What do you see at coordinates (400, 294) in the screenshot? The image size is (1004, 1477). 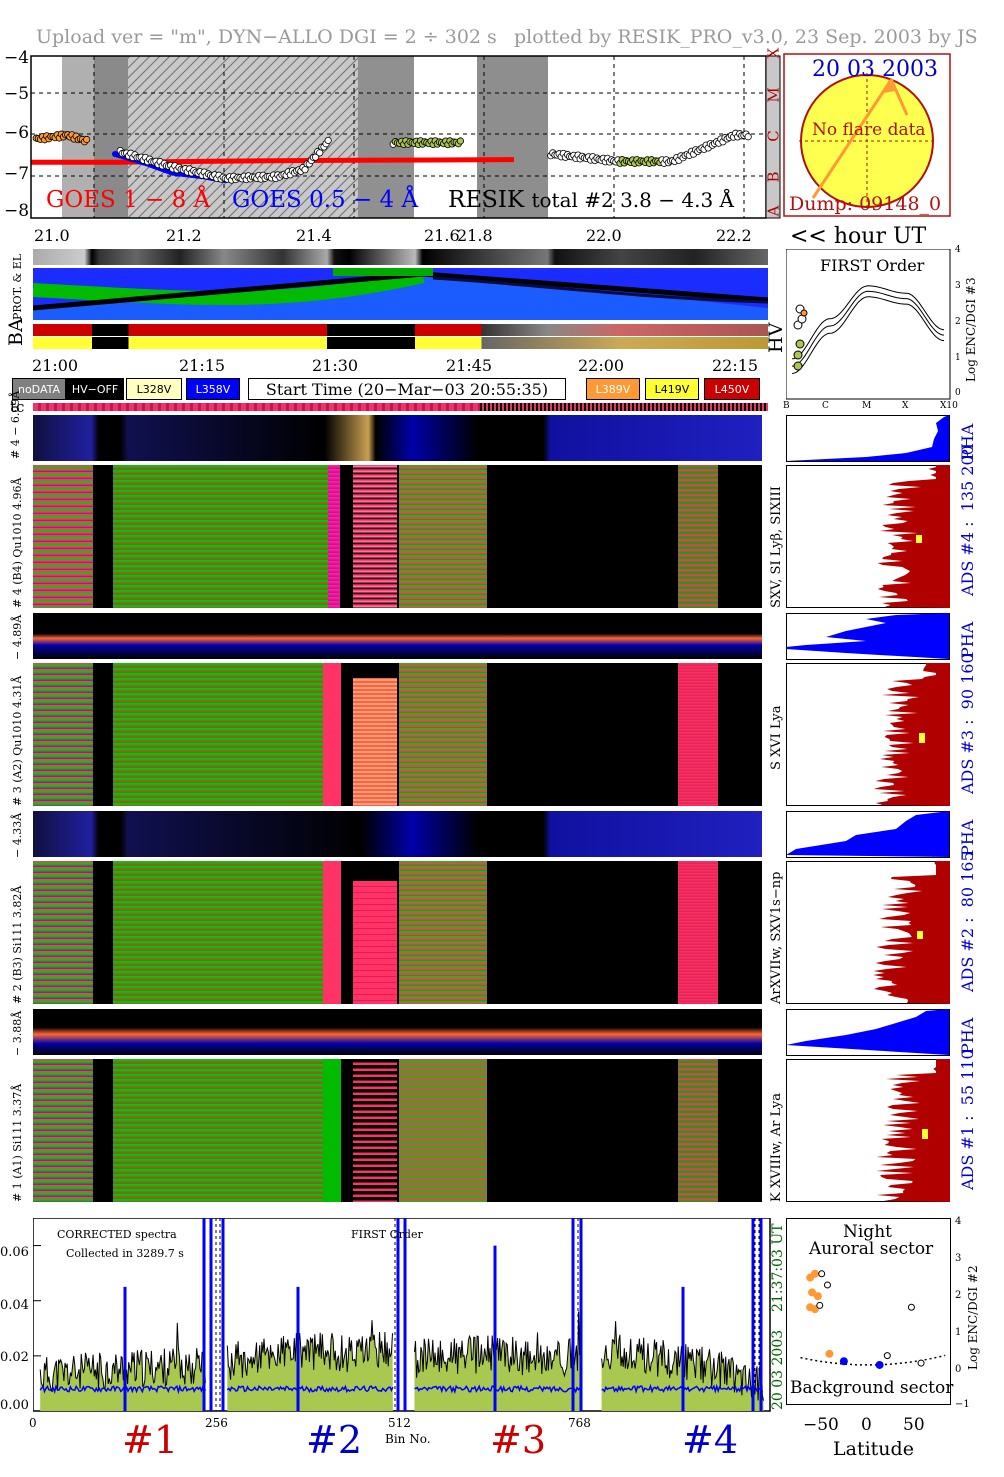 I see `prot-el-panel` at bounding box center [400, 294].